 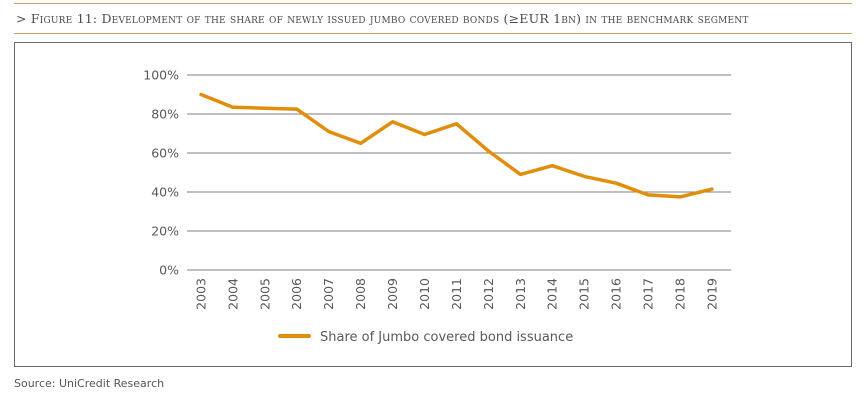 What do you see at coordinates (446, 337) in the screenshot?
I see `legend-label: Share of Jumbo covered bond issuance` at bounding box center [446, 337].